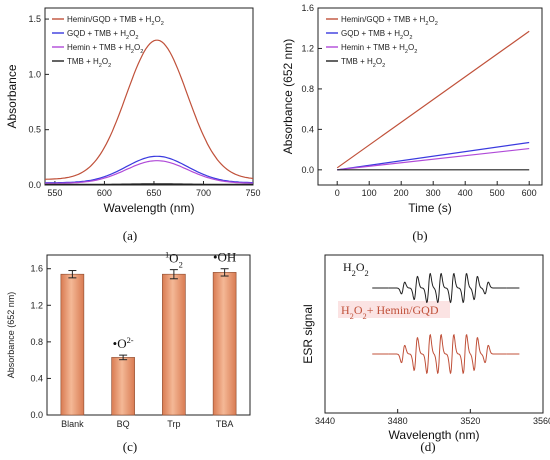  What do you see at coordinates (54, 193) in the screenshot?
I see `x-tick-label: 550` at bounding box center [54, 193].